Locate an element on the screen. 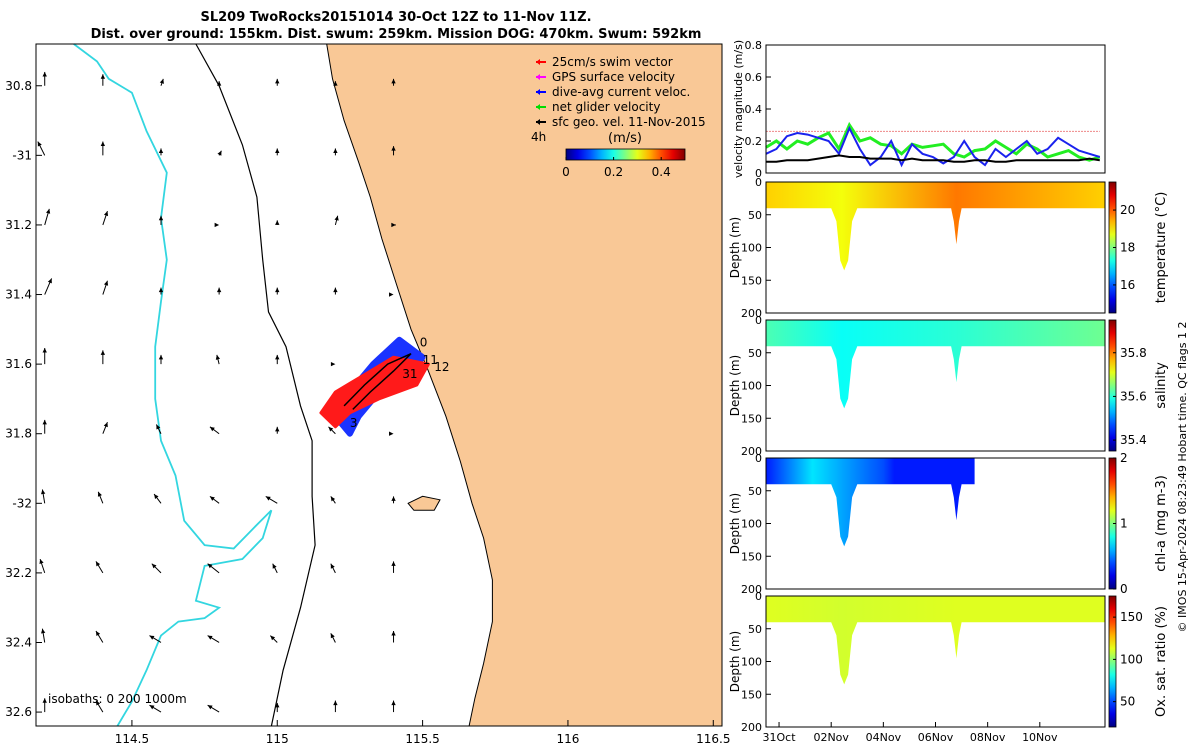 This screenshot has width=1200, height=750. colorbar-tick-label: 0.2 is located at coordinates (613, 172).